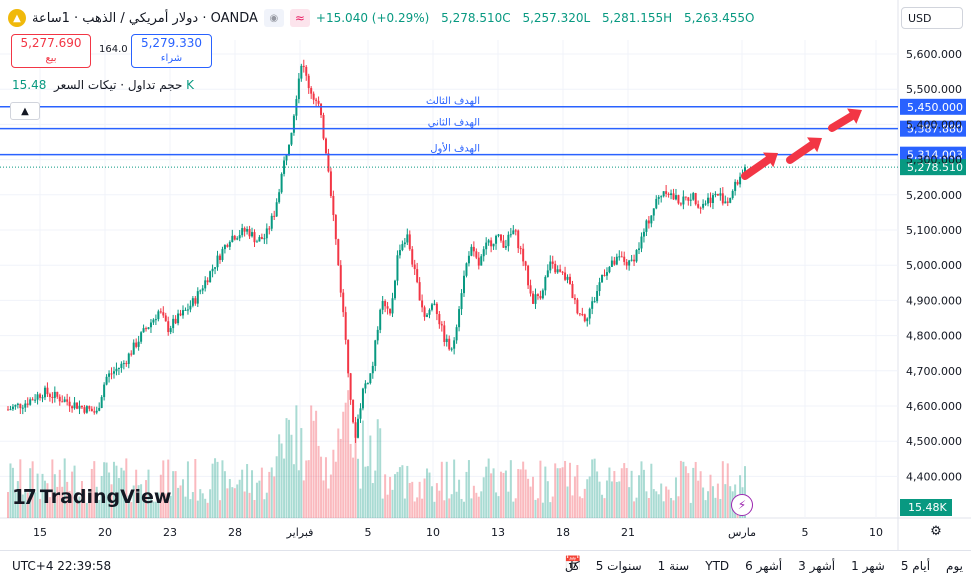 Image resolution: width=971 pixels, height=577 pixels. I want to click on symbol-title: دولار أمريكي / الذهب · 1ساعة · OANDA, so click(145, 18).